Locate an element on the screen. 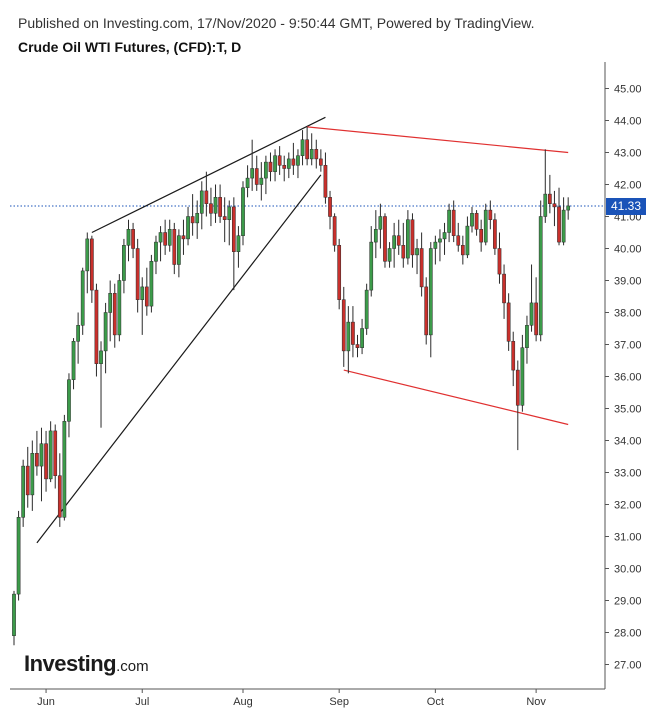 This screenshot has height=709, width=655. trendline-channel-upper is located at coordinates (438, 140).